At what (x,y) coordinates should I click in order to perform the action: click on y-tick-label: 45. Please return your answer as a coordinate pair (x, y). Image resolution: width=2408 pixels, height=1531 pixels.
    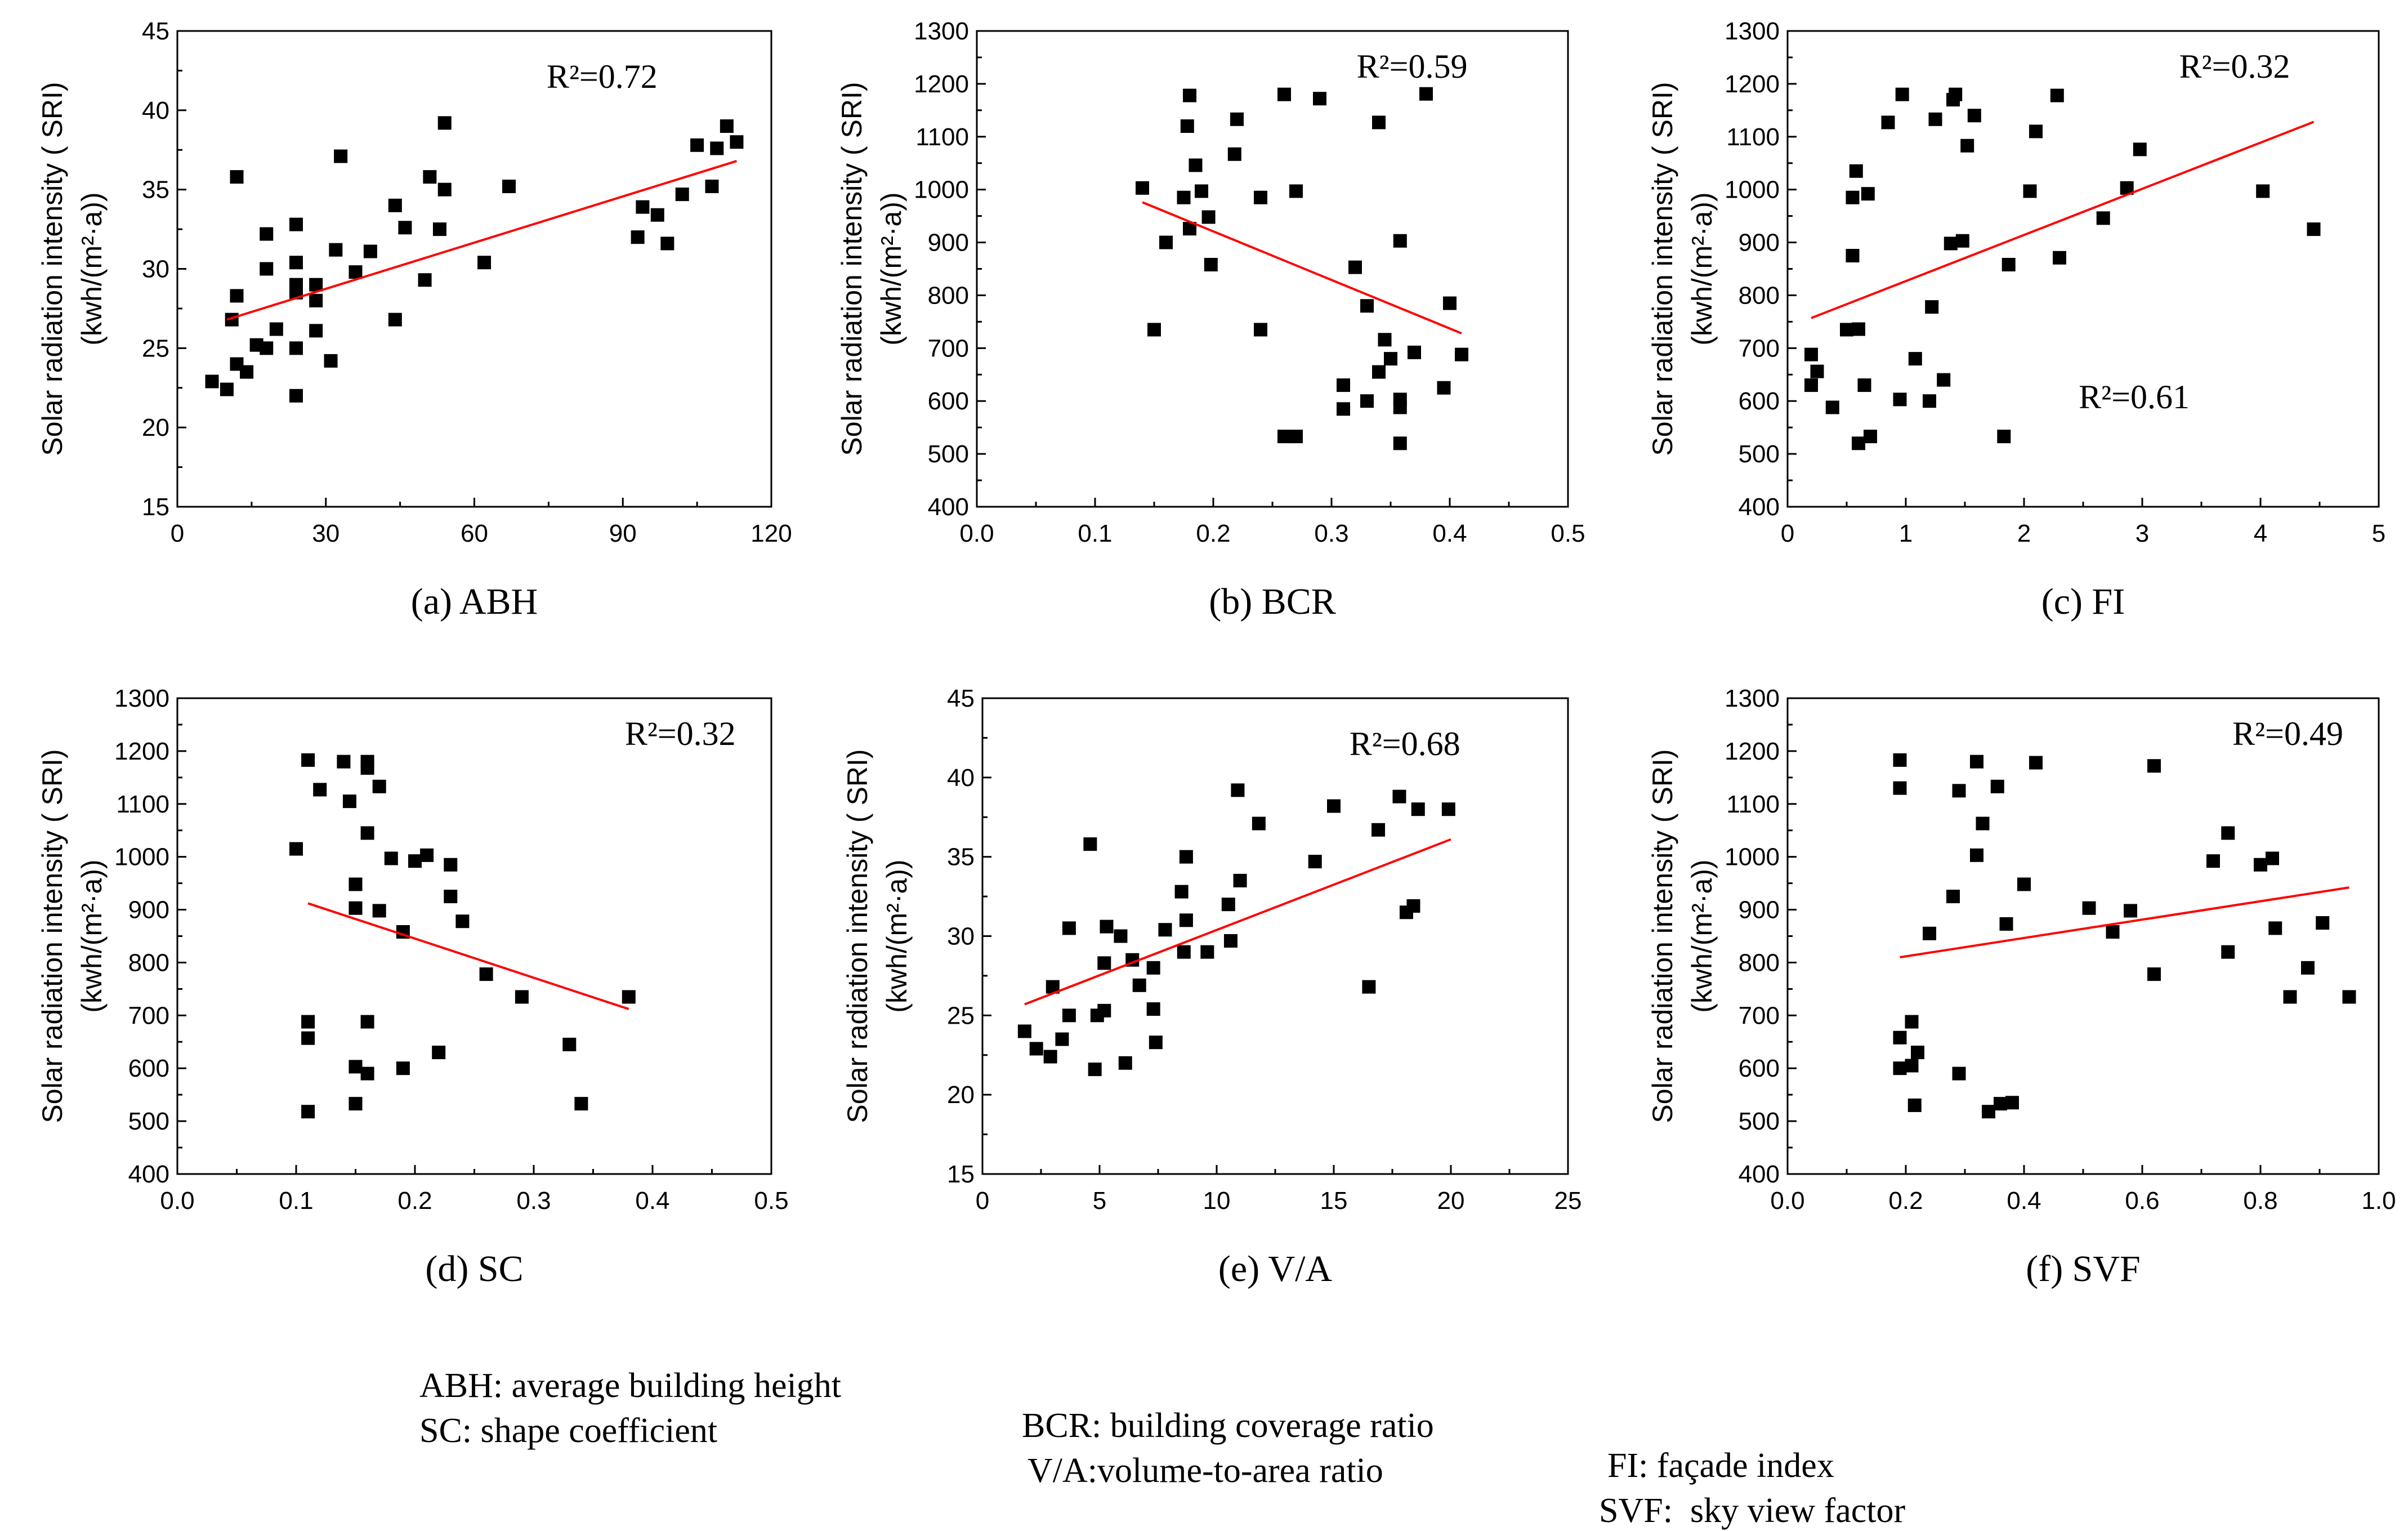
    Looking at the image, I should click on (961, 698).